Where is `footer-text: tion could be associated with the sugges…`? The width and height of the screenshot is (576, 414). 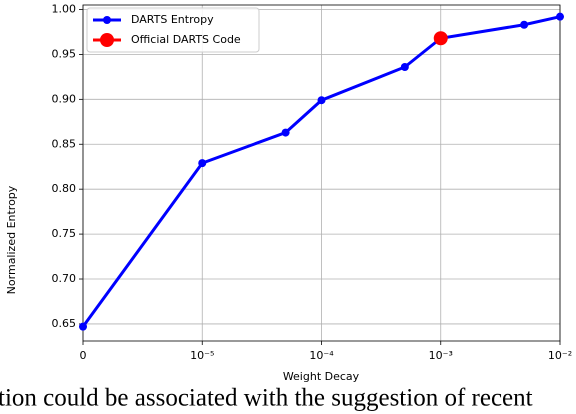 footer-text: tion could be associated with the sugges… is located at coordinates (266, 398).